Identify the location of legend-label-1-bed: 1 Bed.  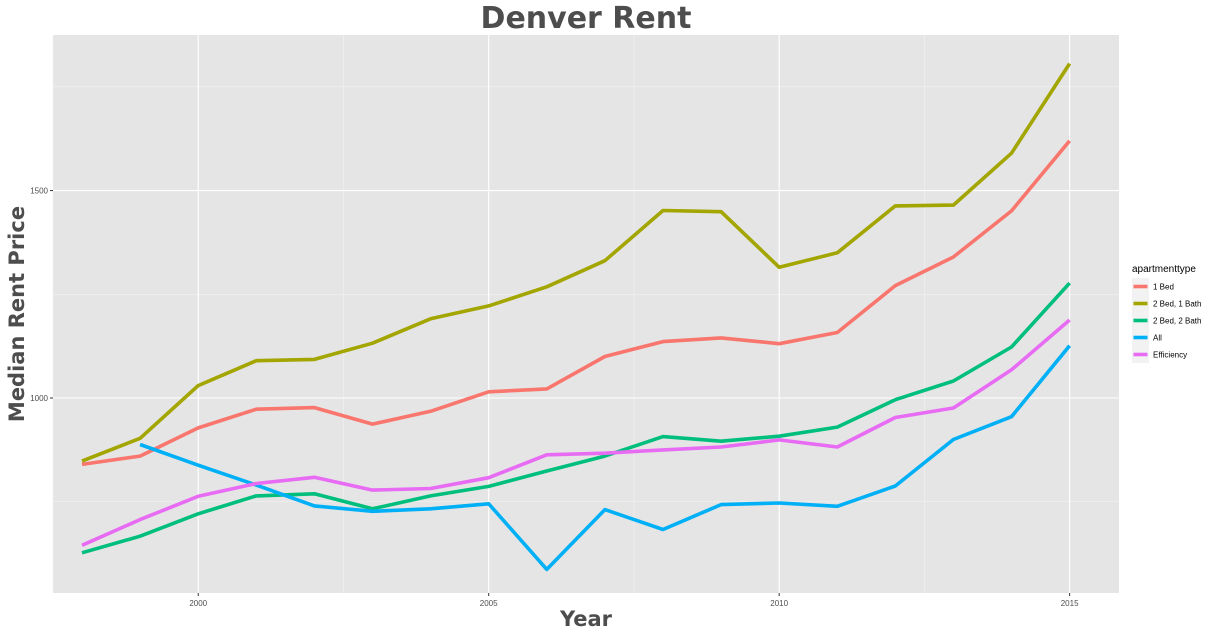
(1163, 287).